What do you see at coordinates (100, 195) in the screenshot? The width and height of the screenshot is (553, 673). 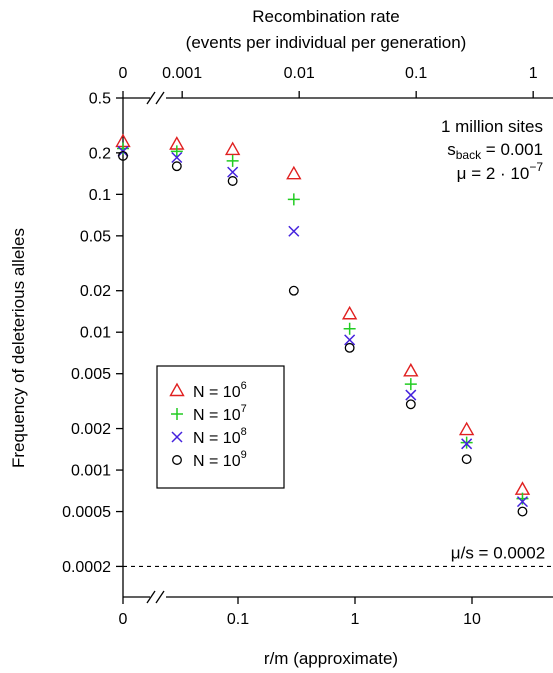 I see `y-tick-label-2: 0.1` at bounding box center [100, 195].